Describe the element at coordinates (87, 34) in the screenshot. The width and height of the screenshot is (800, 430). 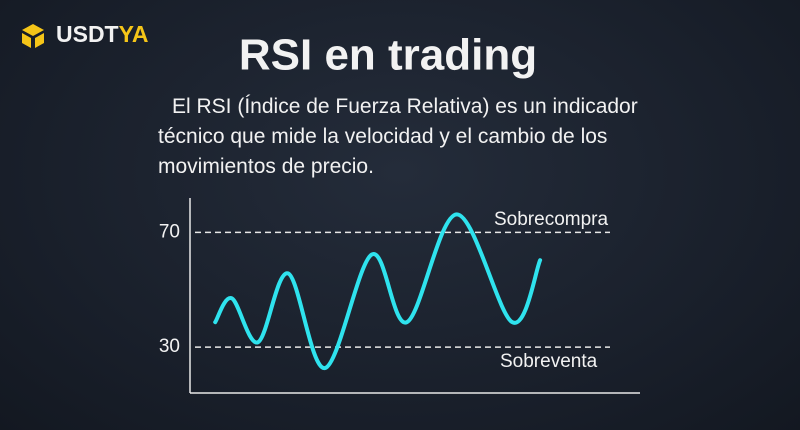
I see `brand-main: USDT` at that location.